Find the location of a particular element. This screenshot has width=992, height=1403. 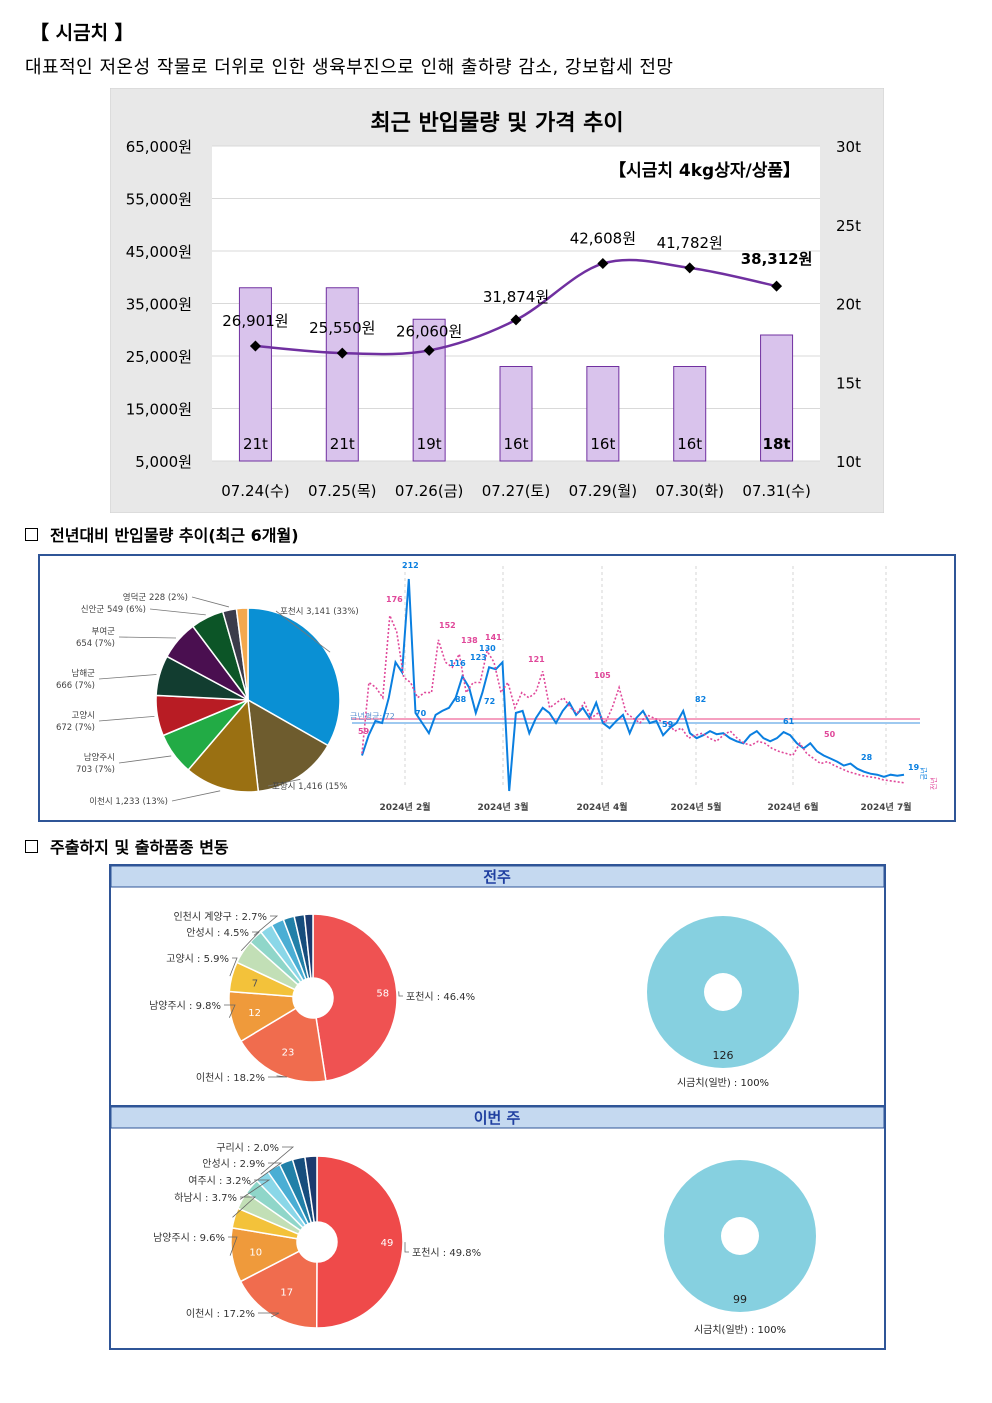

prev-year-line is located at coordinates (633, 699).